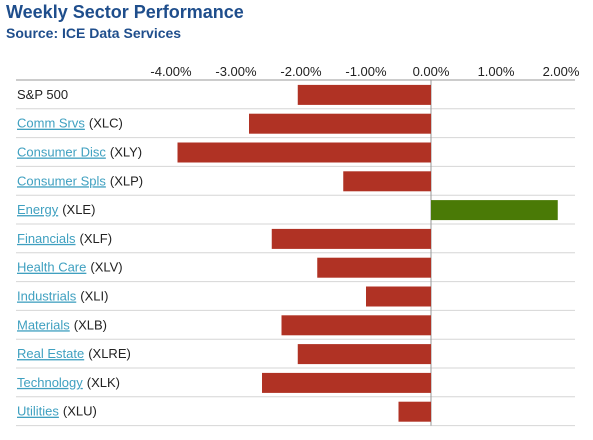  Describe the element at coordinates (236, 71) in the screenshot. I see `x-tick-label: -3.00%` at that location.